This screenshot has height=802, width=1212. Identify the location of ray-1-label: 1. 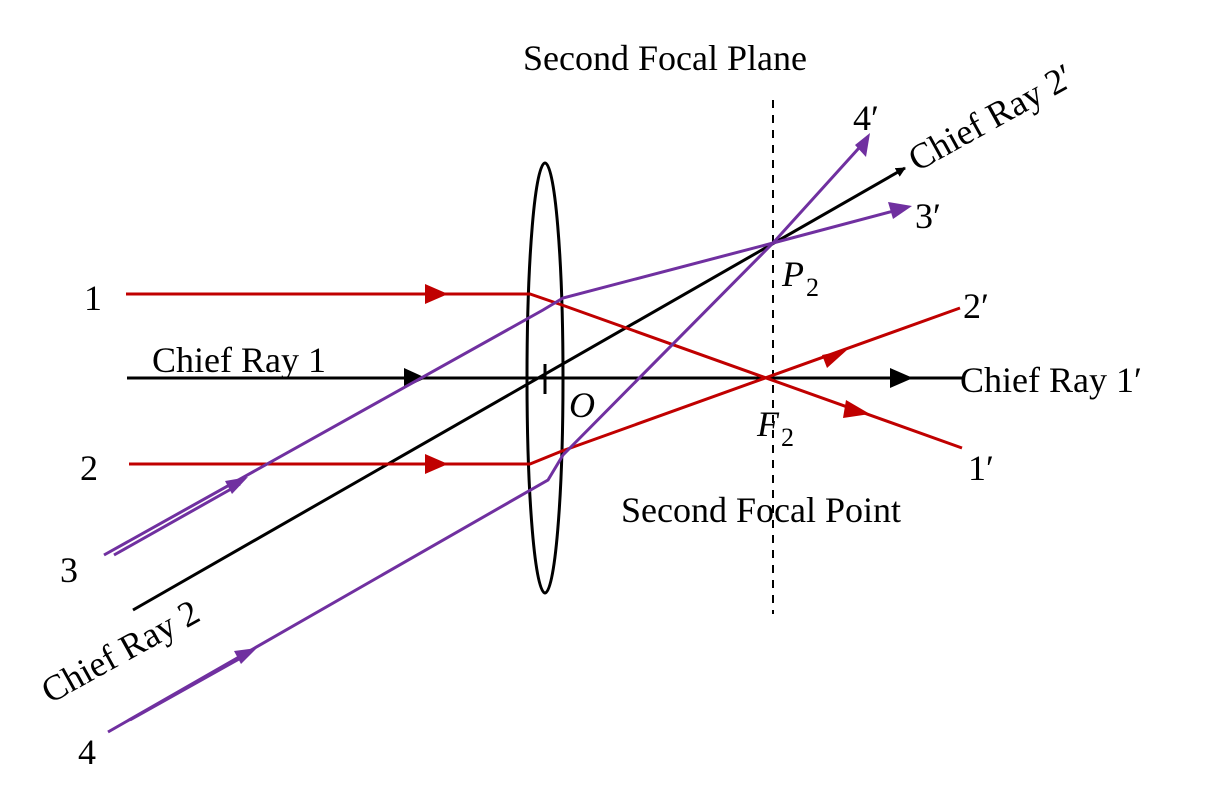
(93, 298).